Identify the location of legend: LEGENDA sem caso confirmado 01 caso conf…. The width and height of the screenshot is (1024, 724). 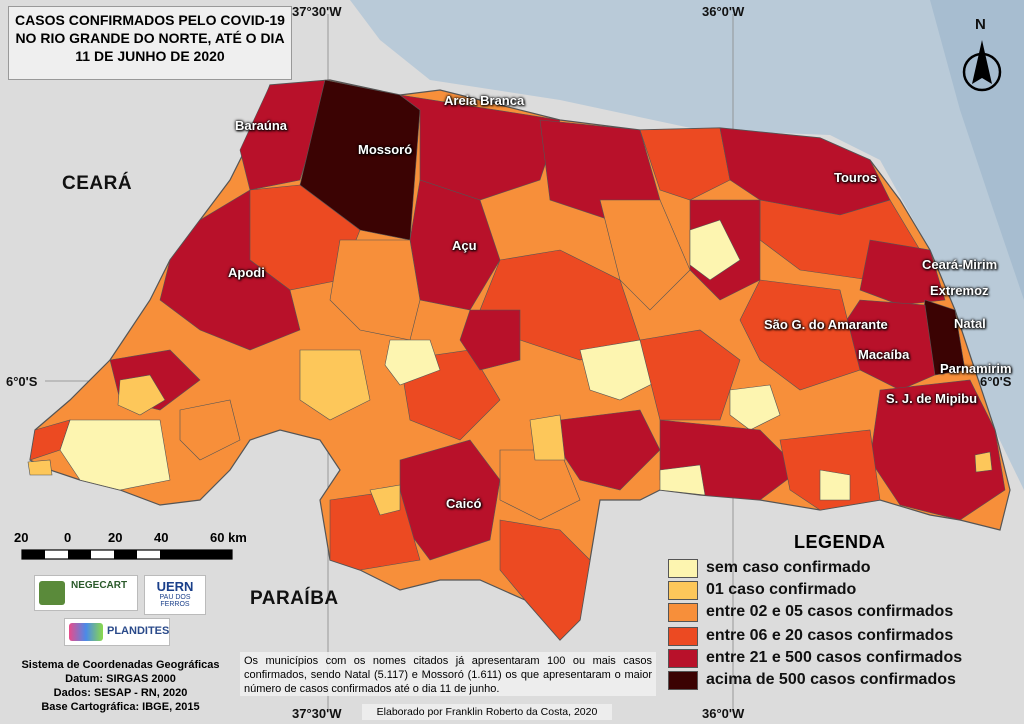
(843, 610).